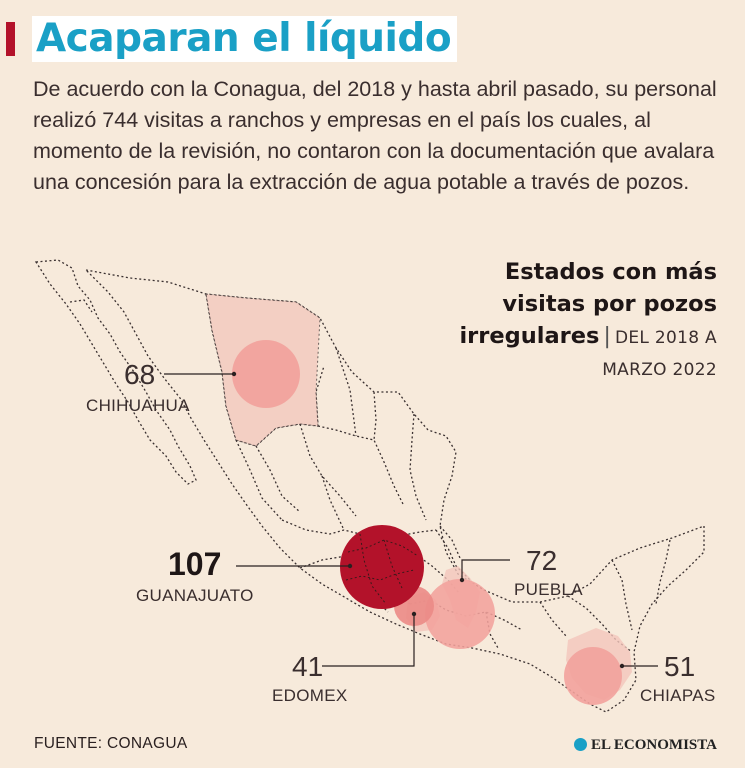  Describe the element at coordinates (654, 745) in the screenshot. I see `brand-name: EL ECONOMISTA` at that location.